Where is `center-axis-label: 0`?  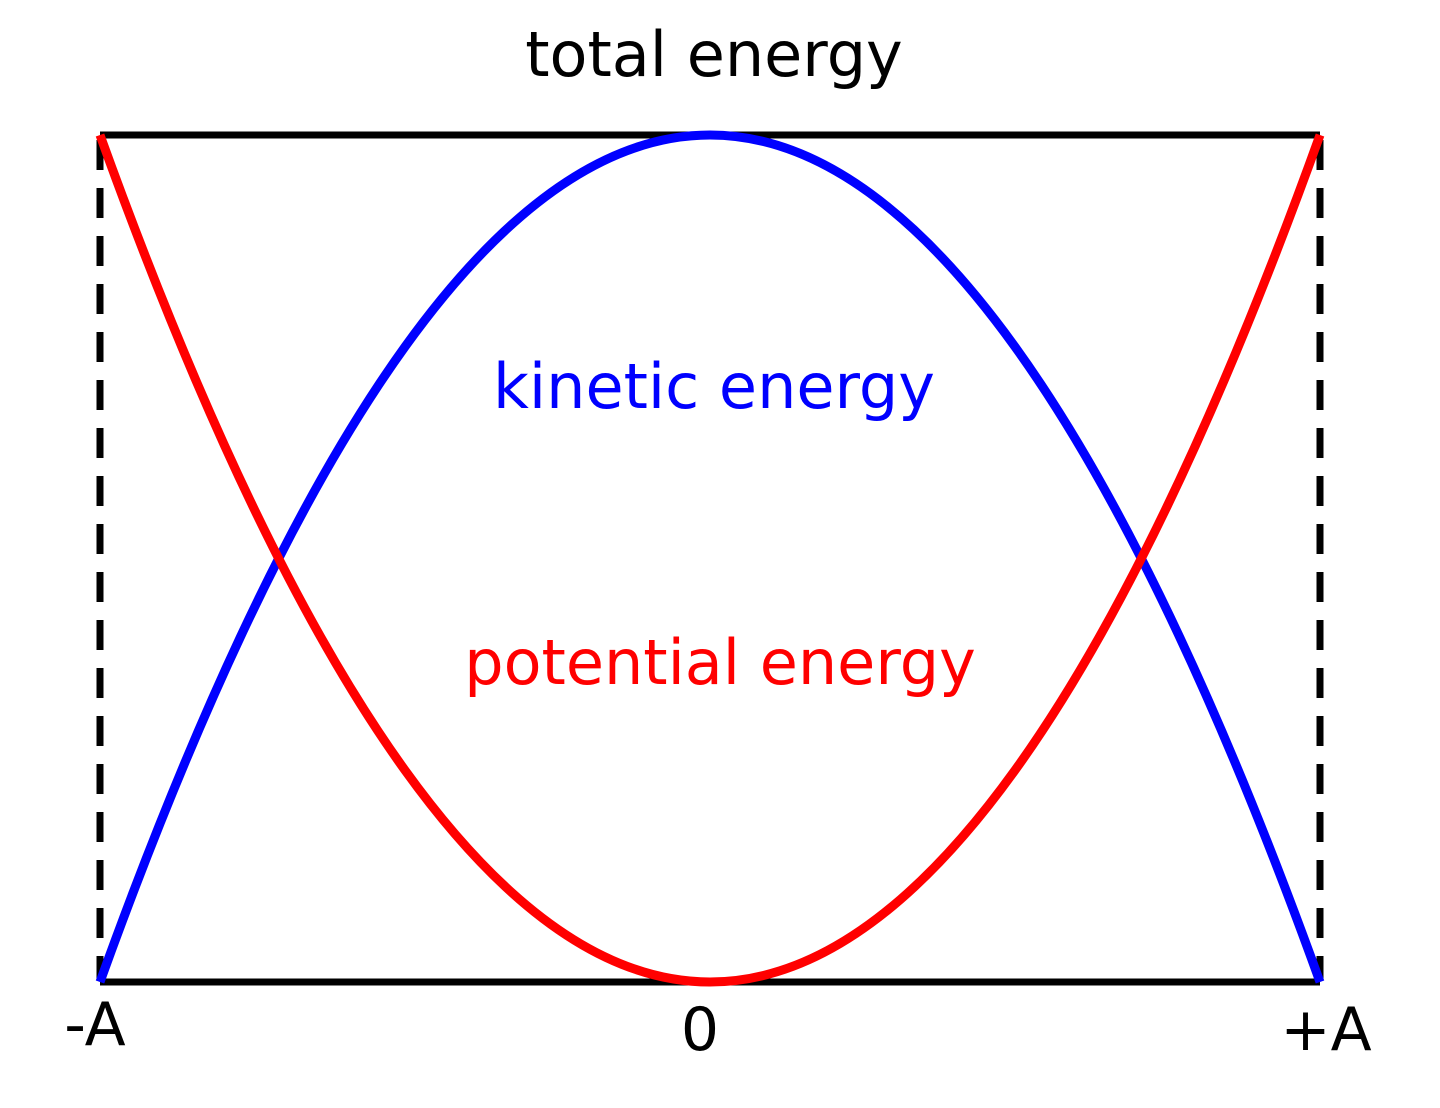 center-axis-label: 0 is located at coordinates (700, 1030).